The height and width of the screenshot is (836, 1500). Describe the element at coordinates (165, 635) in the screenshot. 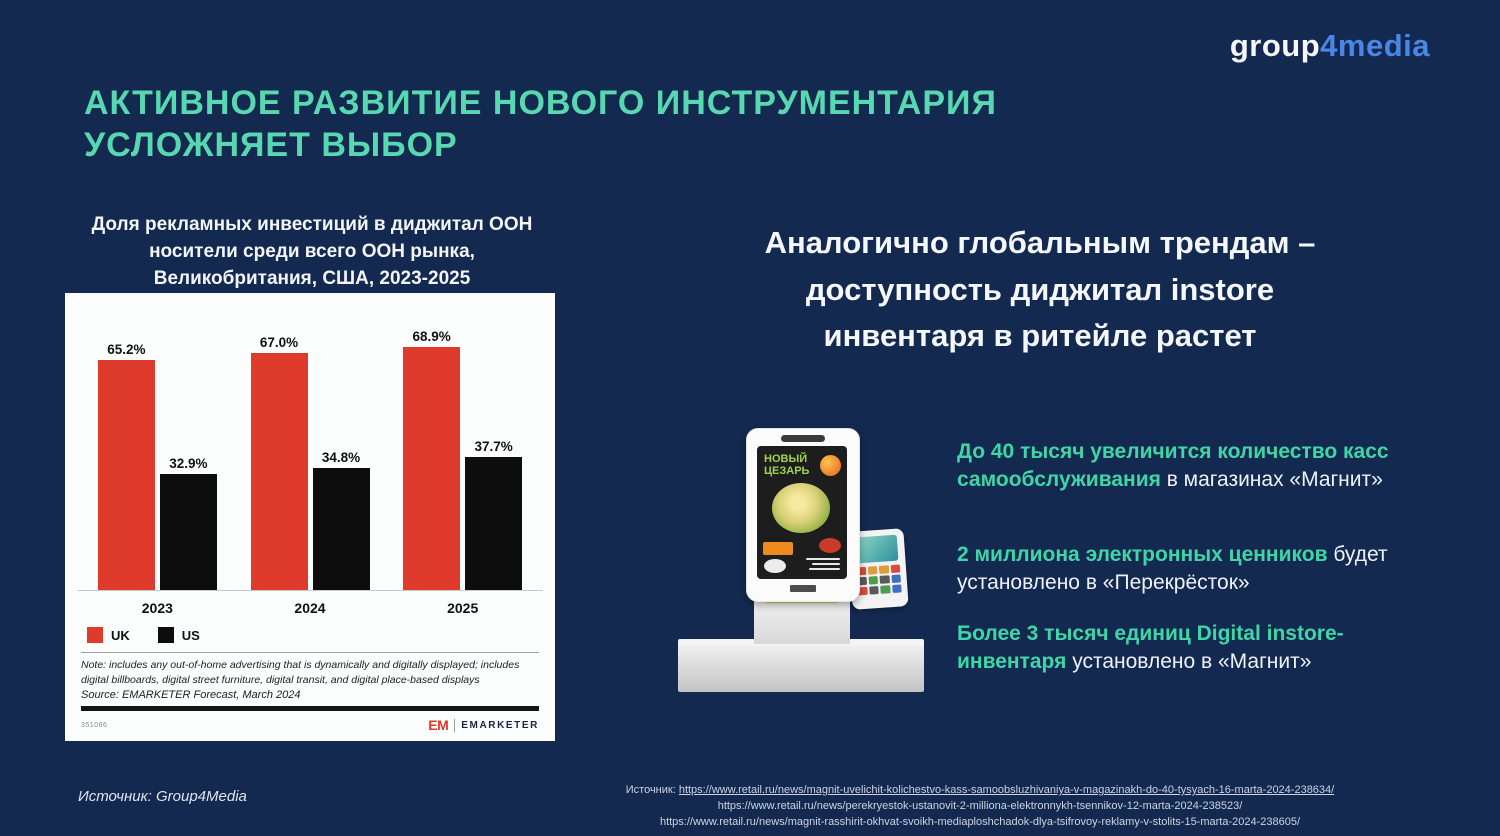

I see `legend-swatch-us` at that location.